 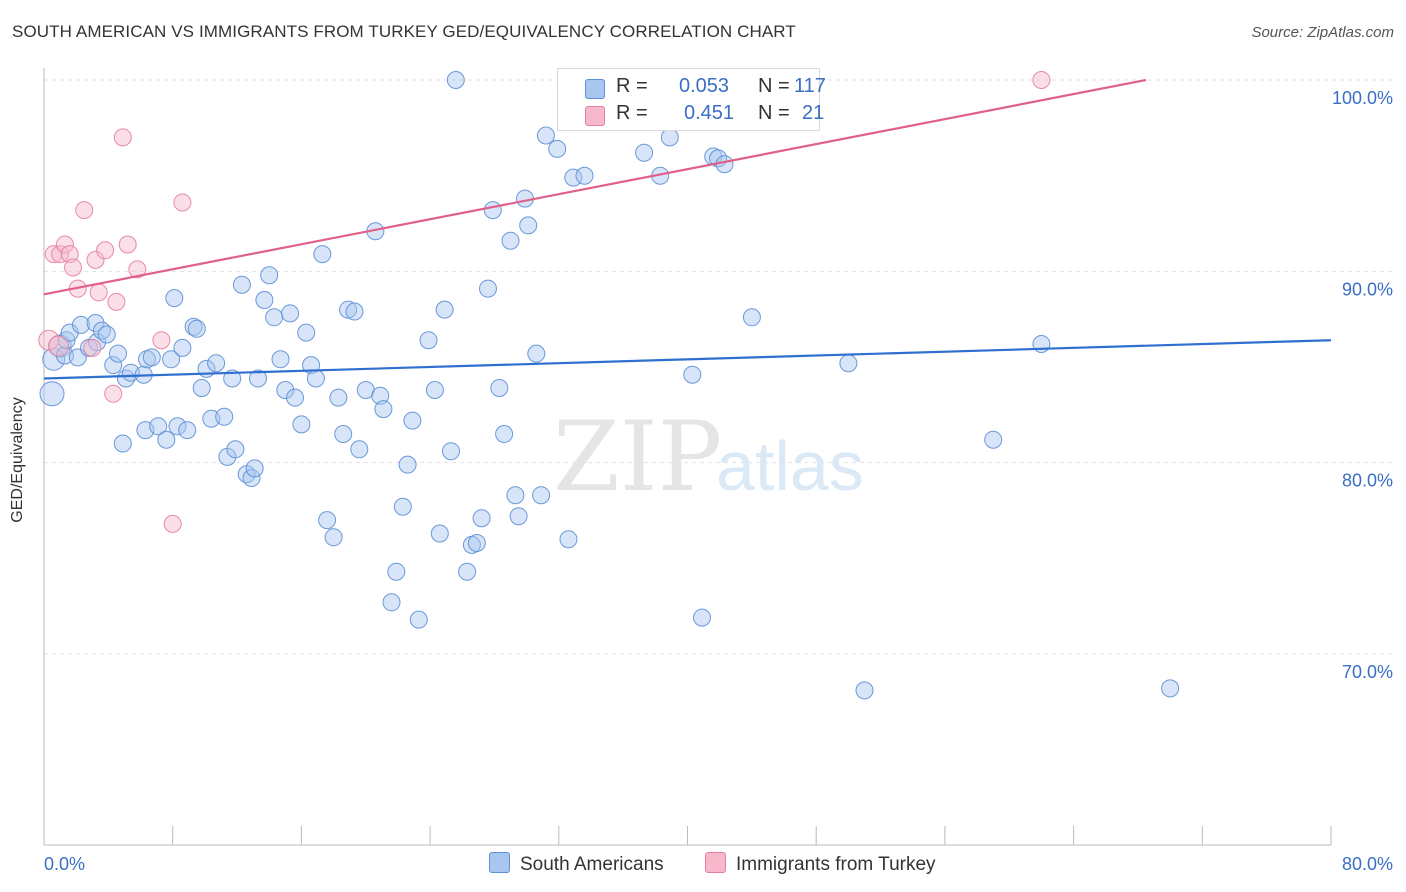 What do you see at coordinates (810, 86) in the screenshot?
I see `legend-n-value: 117` at bounding box center [810, 86].